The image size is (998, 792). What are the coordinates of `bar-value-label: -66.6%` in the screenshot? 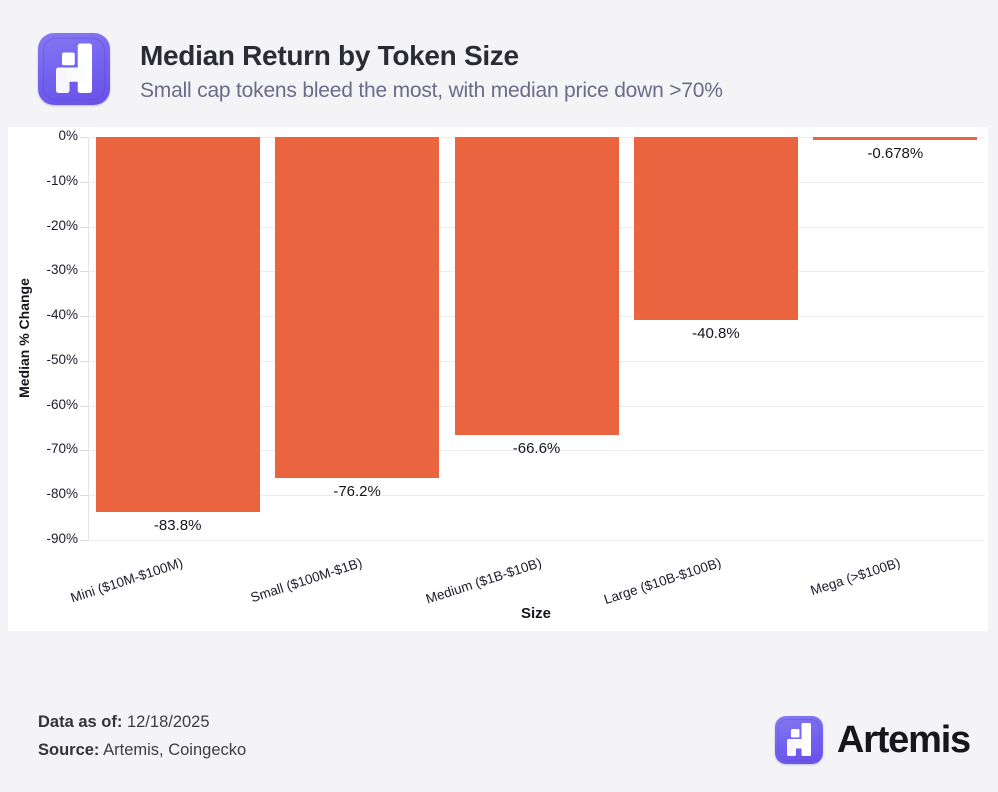 It's located at (536, 449).